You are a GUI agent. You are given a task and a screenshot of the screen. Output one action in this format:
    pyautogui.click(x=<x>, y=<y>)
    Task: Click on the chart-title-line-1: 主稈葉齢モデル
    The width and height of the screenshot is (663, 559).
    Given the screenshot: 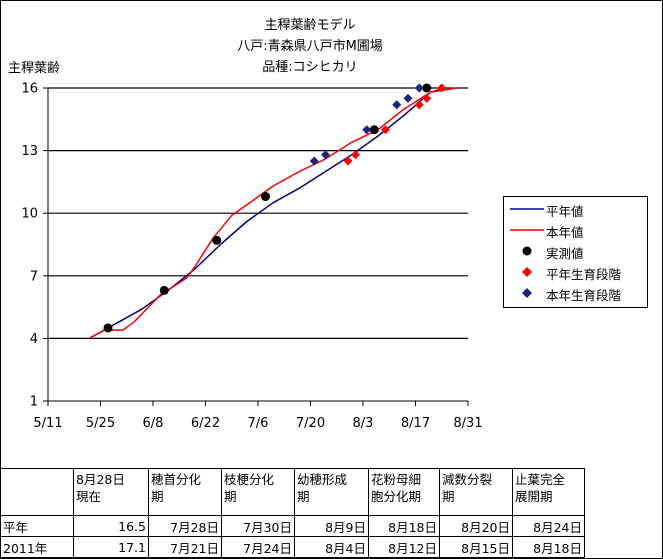 What is the action you would take?
    pyautogui.click(x=310, y=25)
    